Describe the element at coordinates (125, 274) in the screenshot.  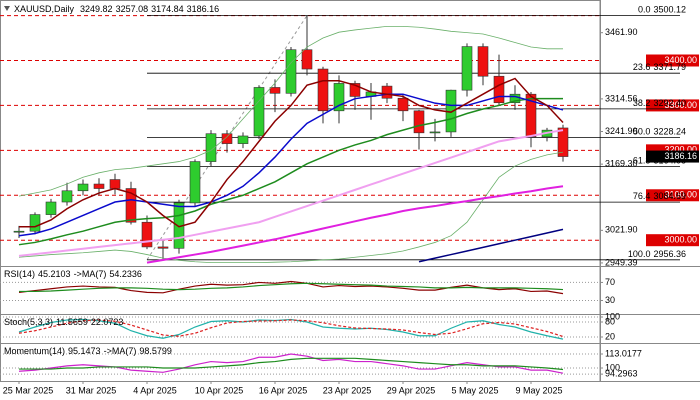
I see `indicator-value: 54.2336` at that location.